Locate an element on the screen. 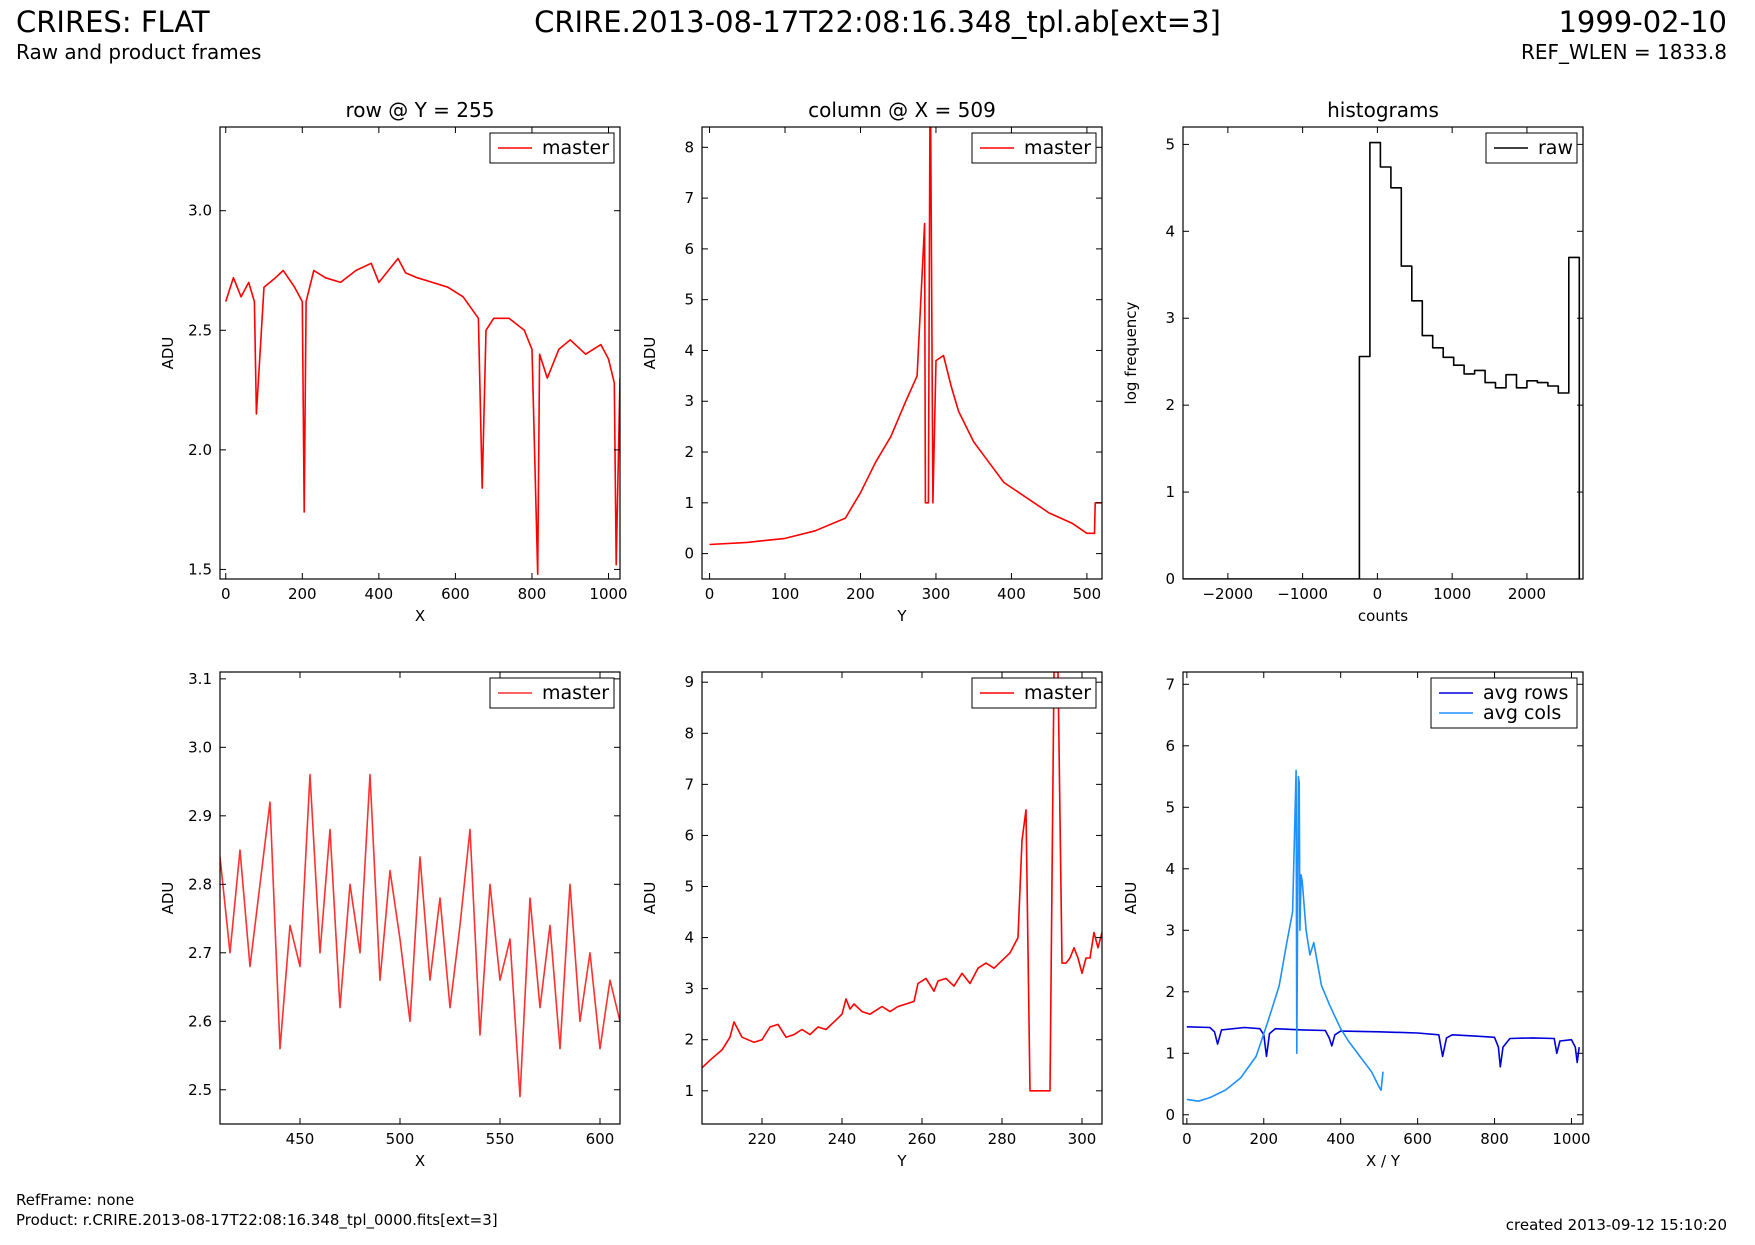 Image resolution: width=1755 pixels, height=1245 pixels. report-subtitle: Raw and product frames is located at coordinates (139, 52).